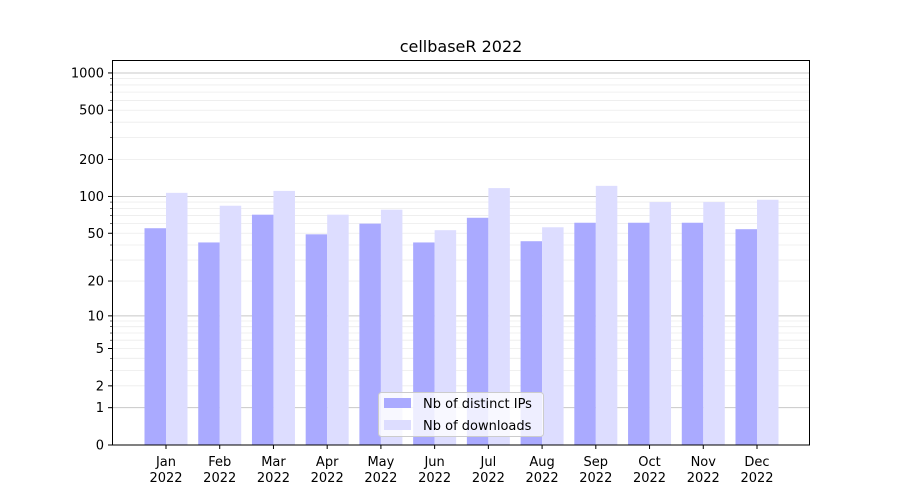  What do you see at coordinates (165, 462) in the screenshot?
I see `x-tick-label: Jan` at bounding box center [165, 462].